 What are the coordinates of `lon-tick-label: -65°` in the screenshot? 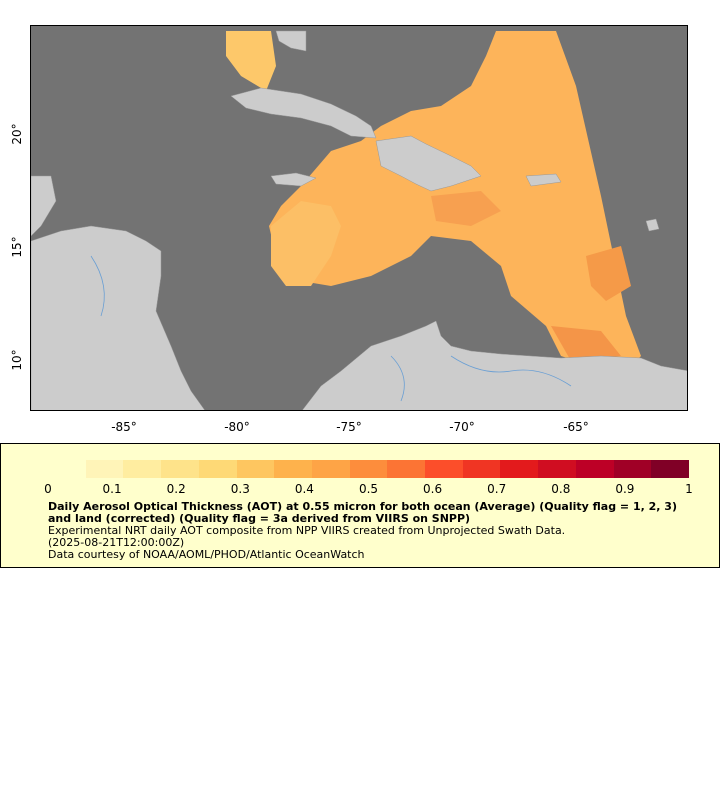 It's located at (576, 427).